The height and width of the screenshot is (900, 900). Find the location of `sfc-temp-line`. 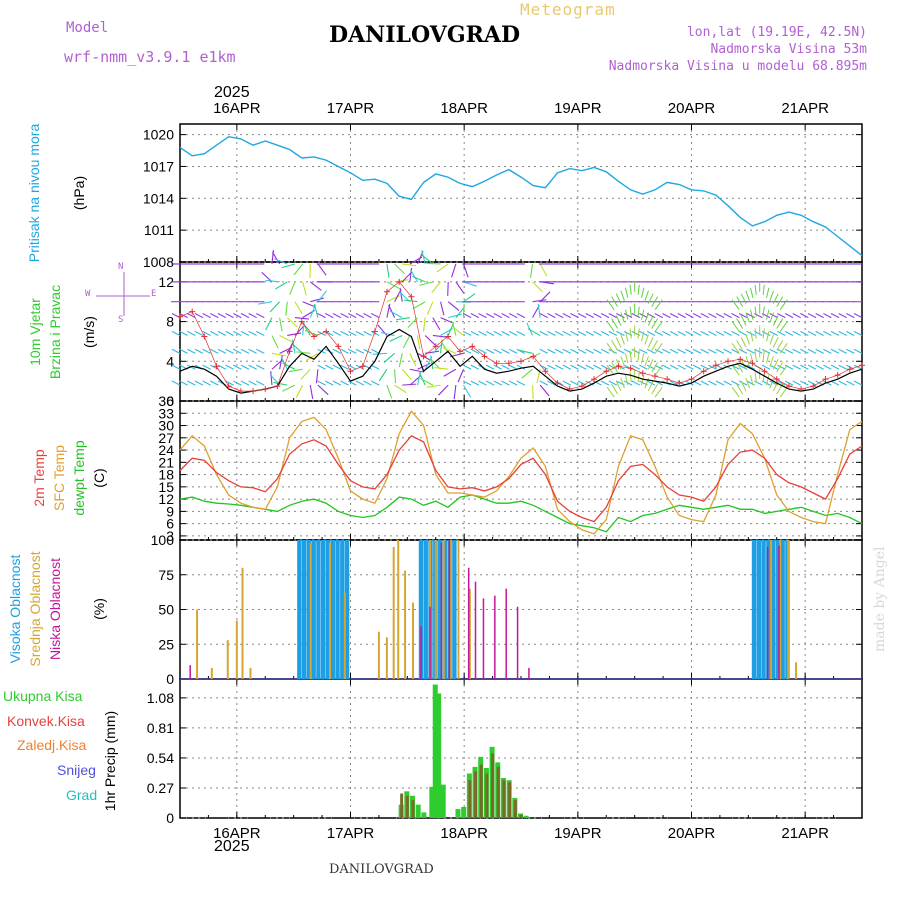

sfc-temp-line is located at coordinates (521, 472).